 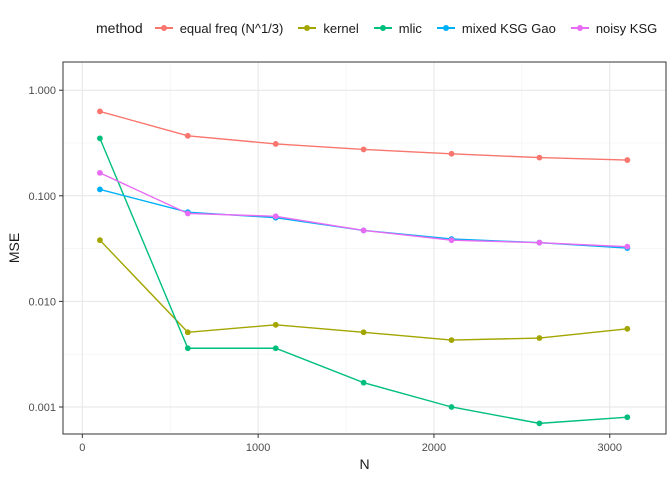 What do you see at coordinates (258, 448) in the screenshot?
I see `x-tick-label: 1000` at bounding box center [258, 448].